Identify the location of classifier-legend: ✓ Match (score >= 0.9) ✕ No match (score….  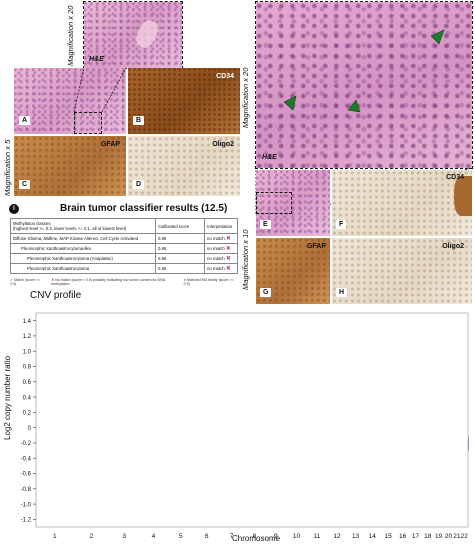
(124, 282).